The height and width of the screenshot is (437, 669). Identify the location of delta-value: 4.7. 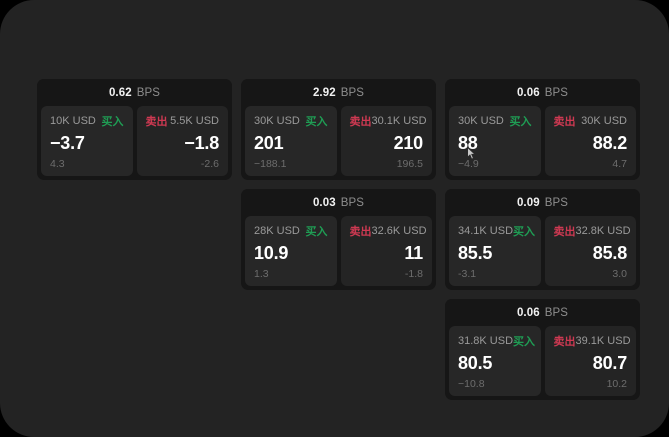
(619, 163).